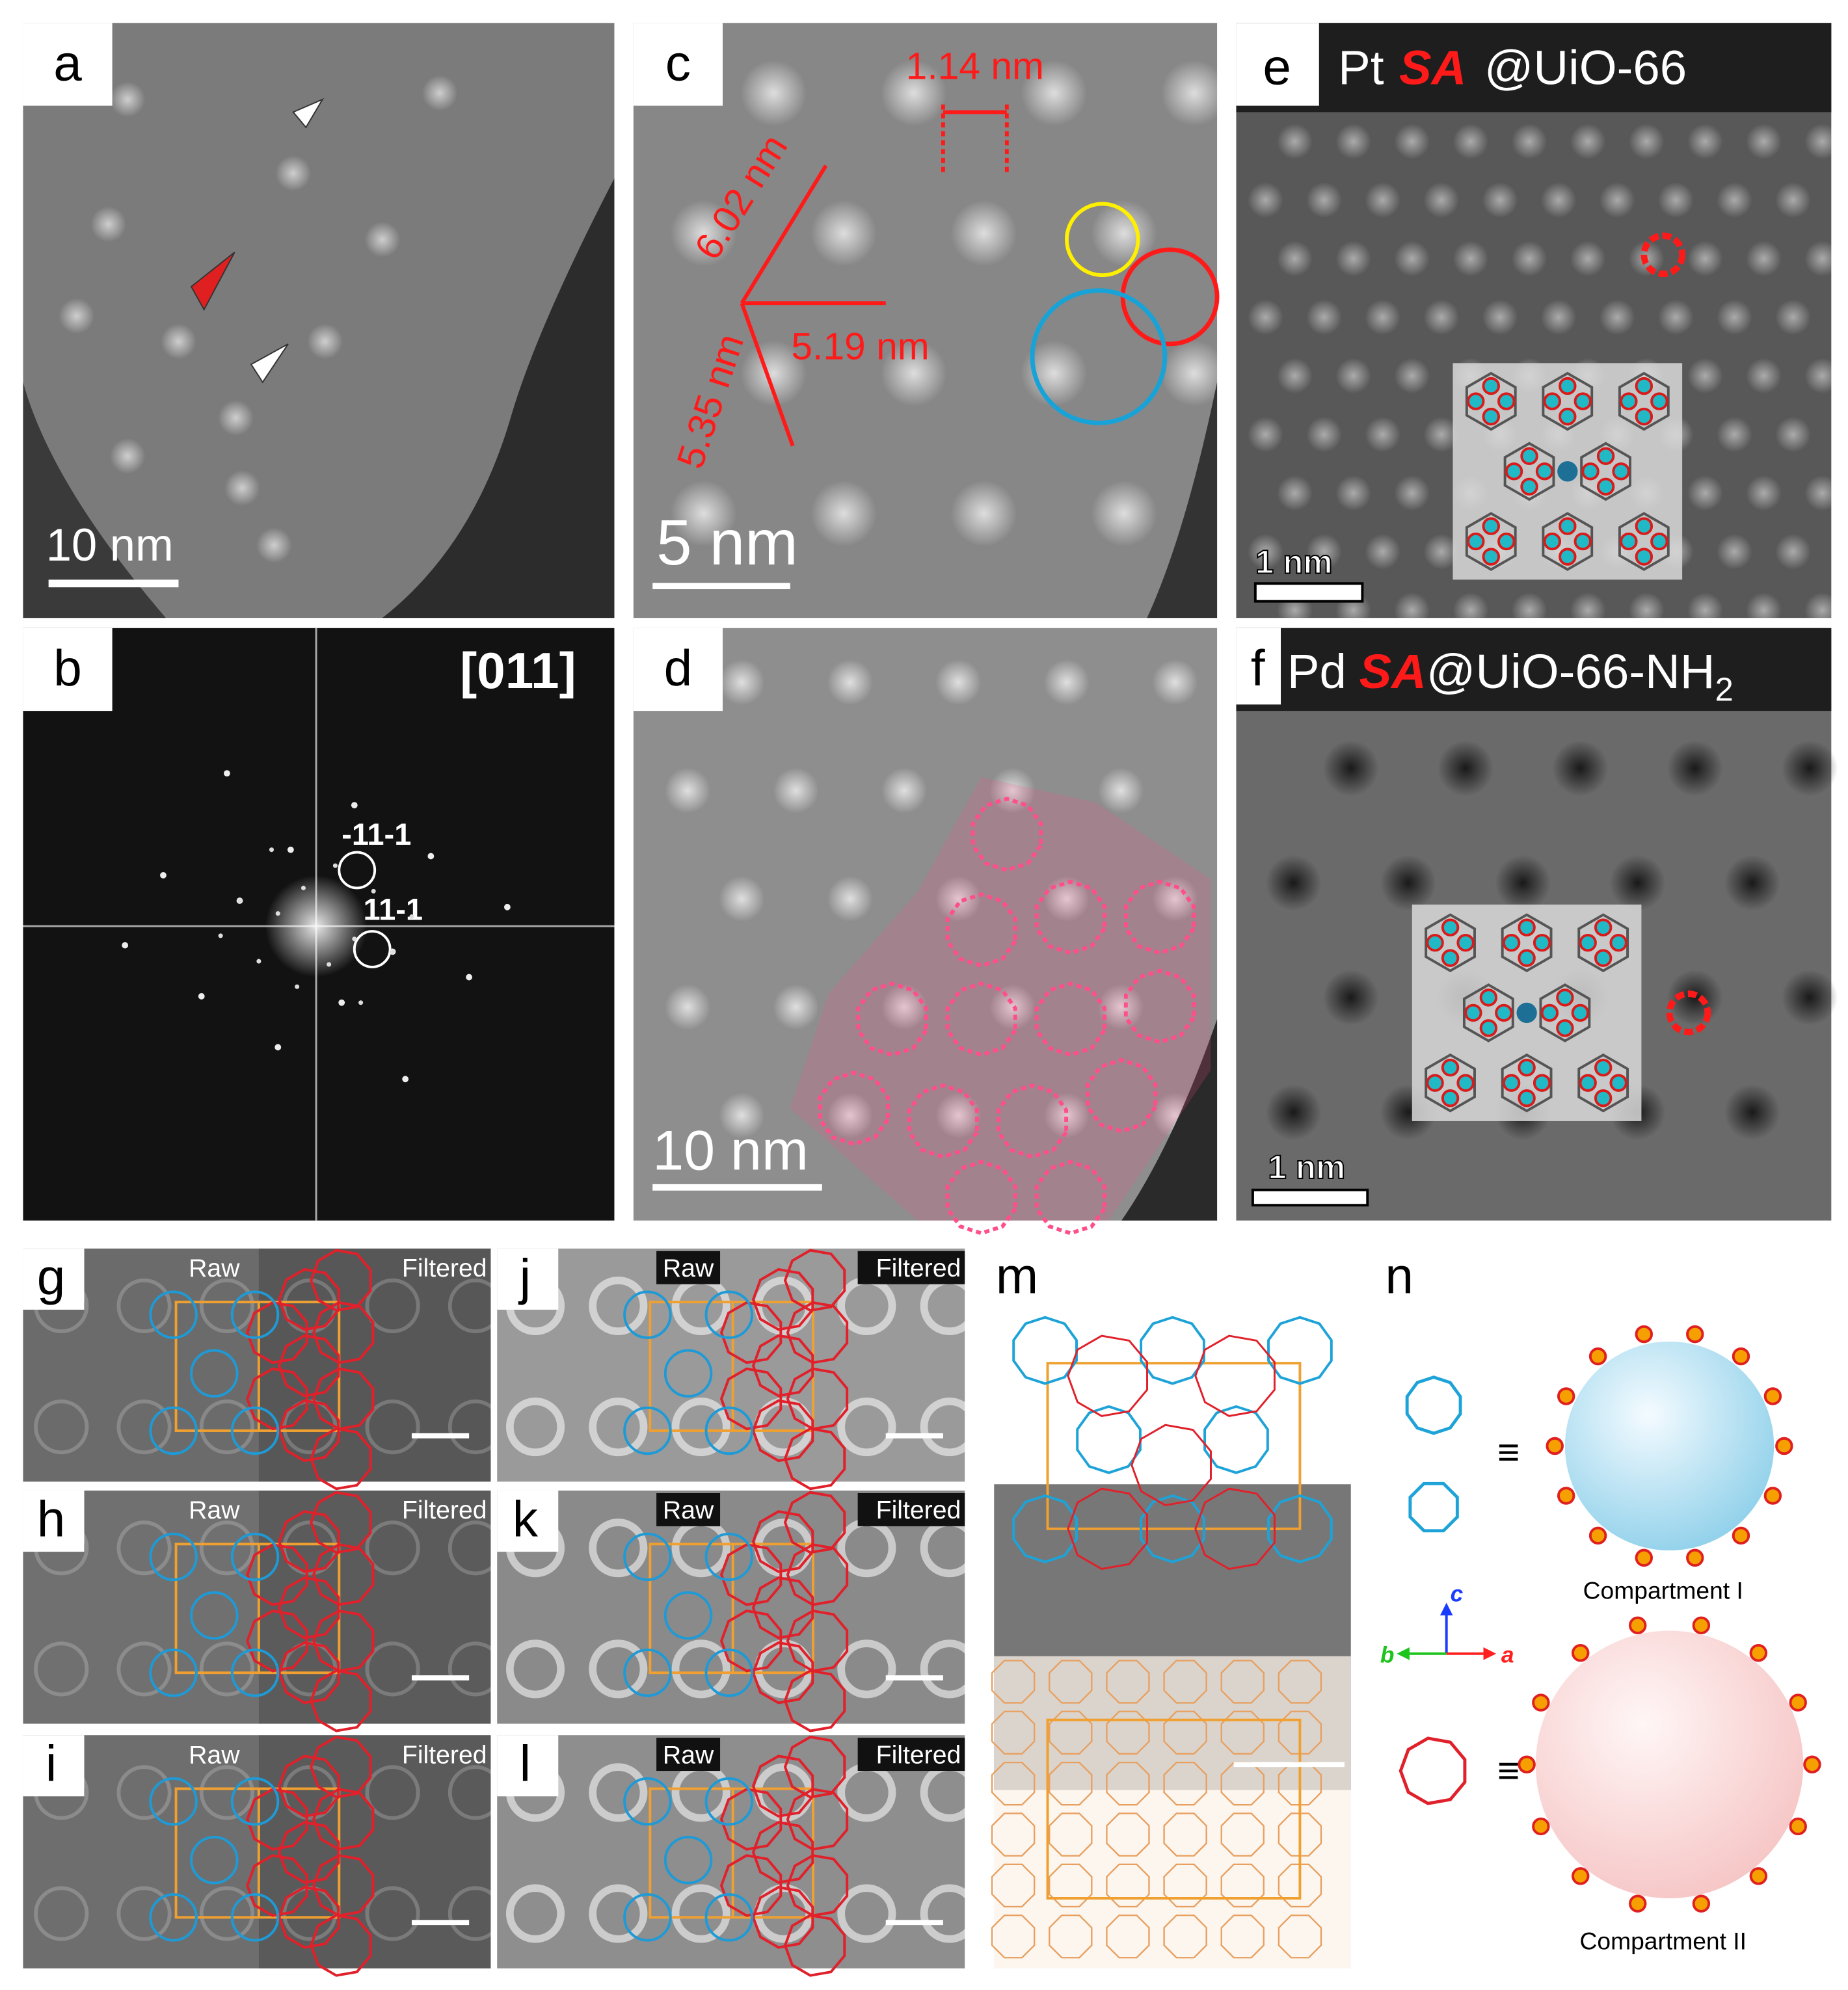 This screenshot has height=1990, width=1848. I want to click on measure-line, so click(784, 234).